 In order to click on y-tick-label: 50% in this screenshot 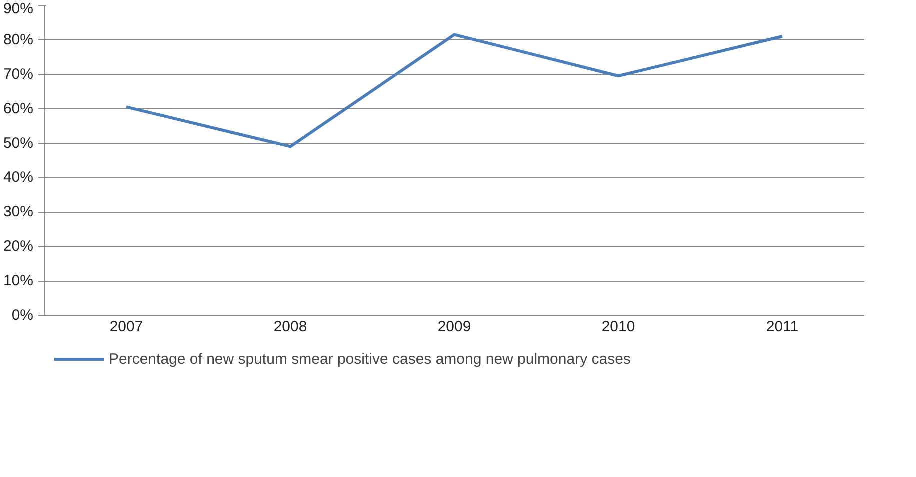, I will do `click(18, 143)`.